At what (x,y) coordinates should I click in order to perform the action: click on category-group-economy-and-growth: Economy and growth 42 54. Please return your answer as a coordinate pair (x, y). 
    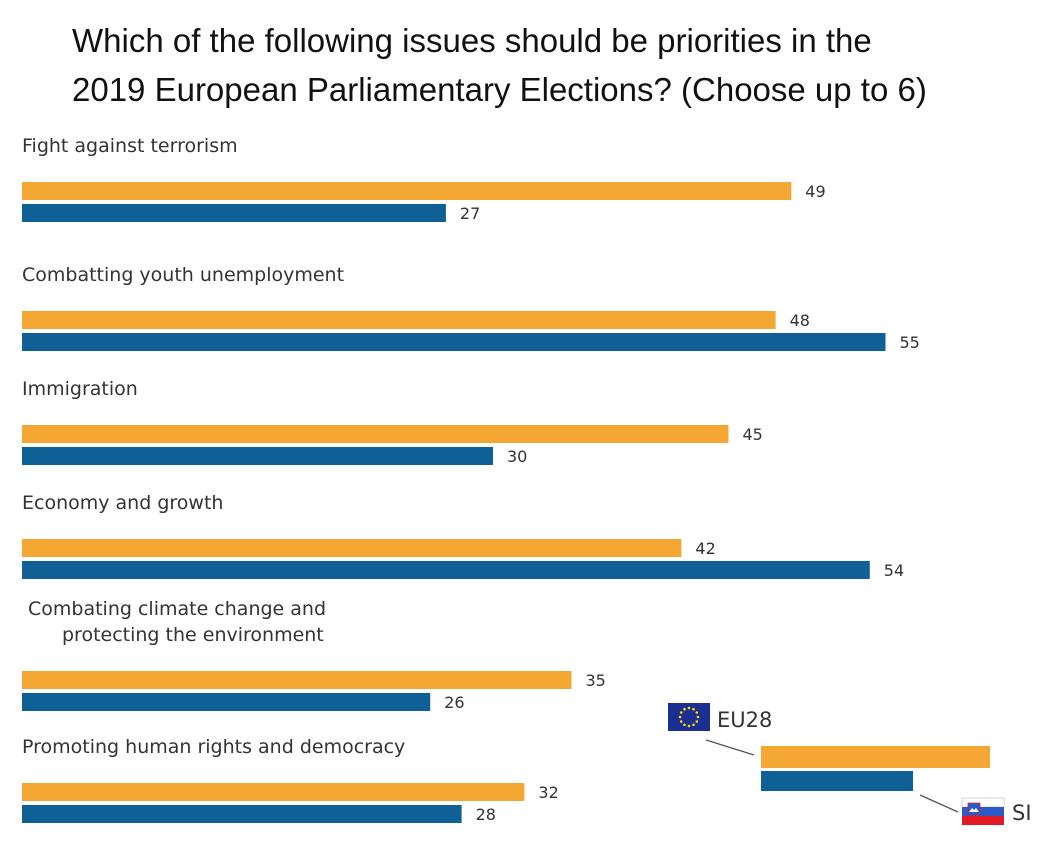
    Looking at the image, I should click on (463, 536).